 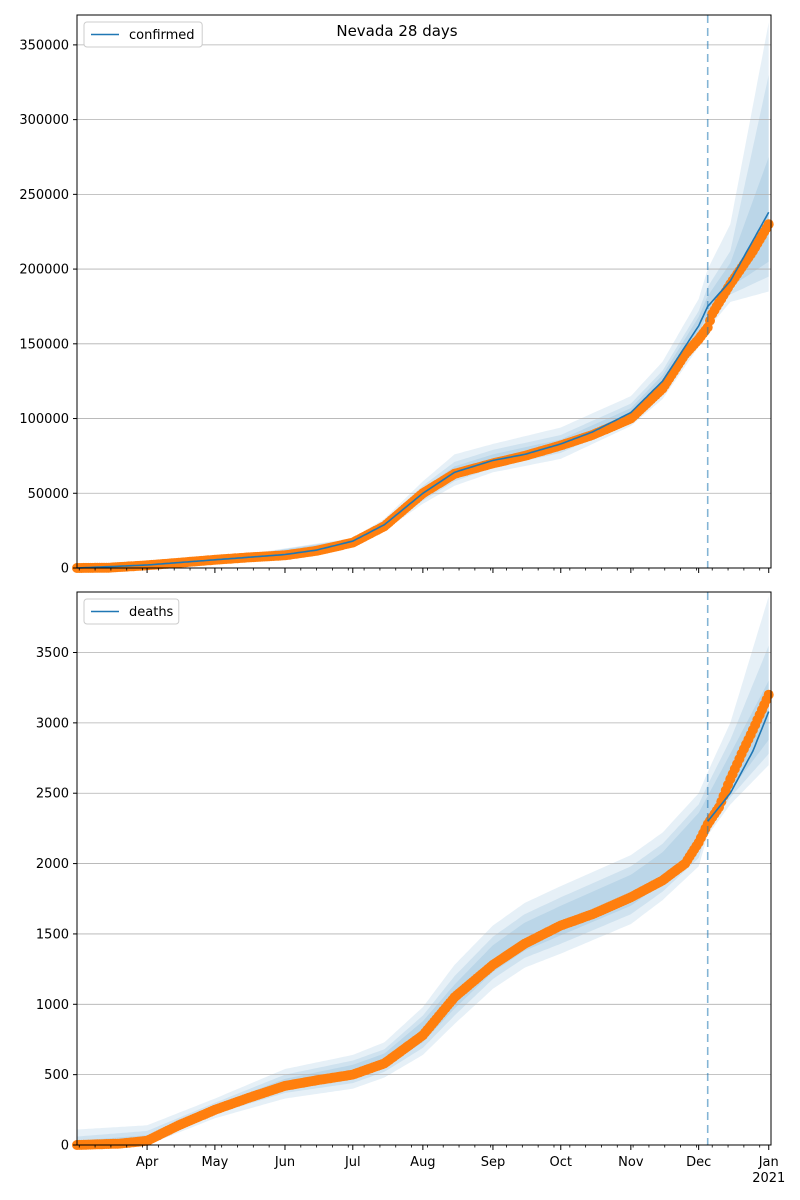 What do you see at coordinates (422, 1162) in the screenshot?
I see `x-tick-label: Aug` at bounding box center [422, 1162].